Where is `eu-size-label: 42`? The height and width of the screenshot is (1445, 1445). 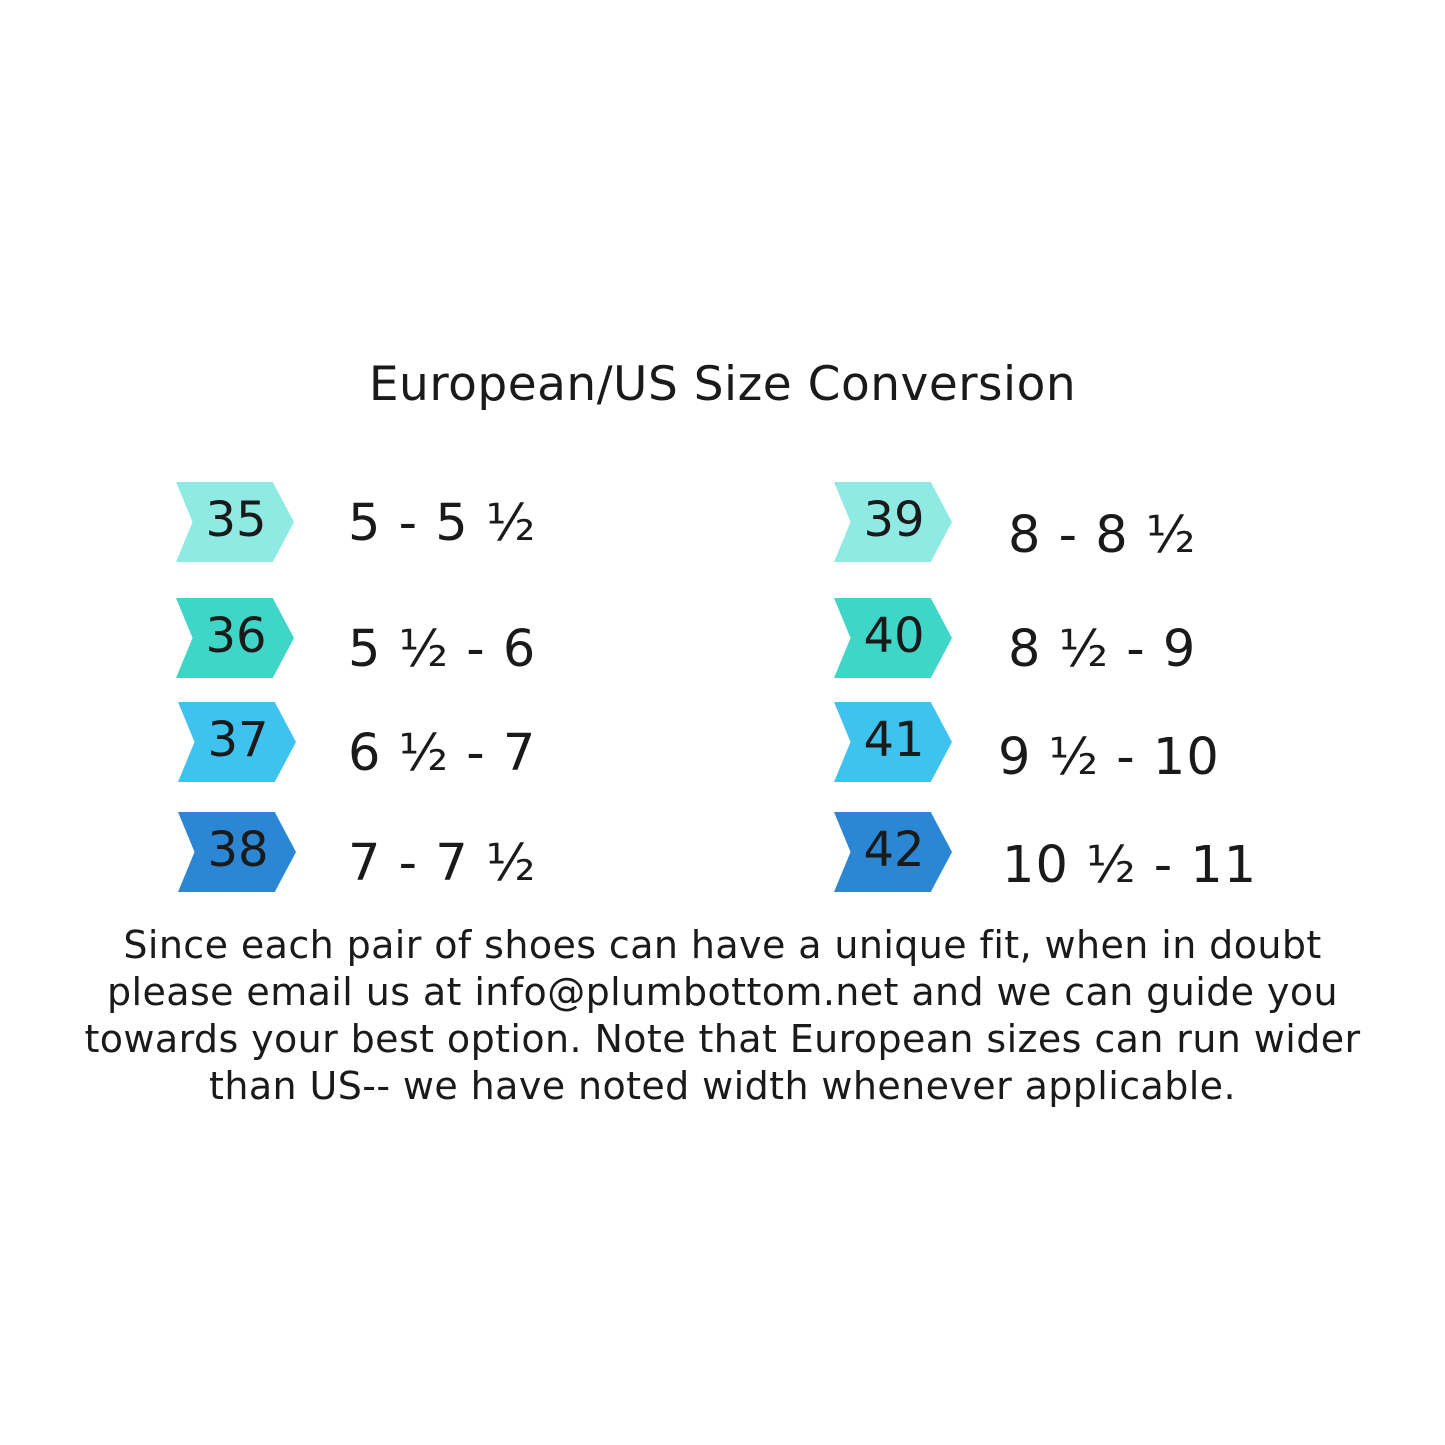
eu-size-label: 42 is located at coordinates (894, 850).